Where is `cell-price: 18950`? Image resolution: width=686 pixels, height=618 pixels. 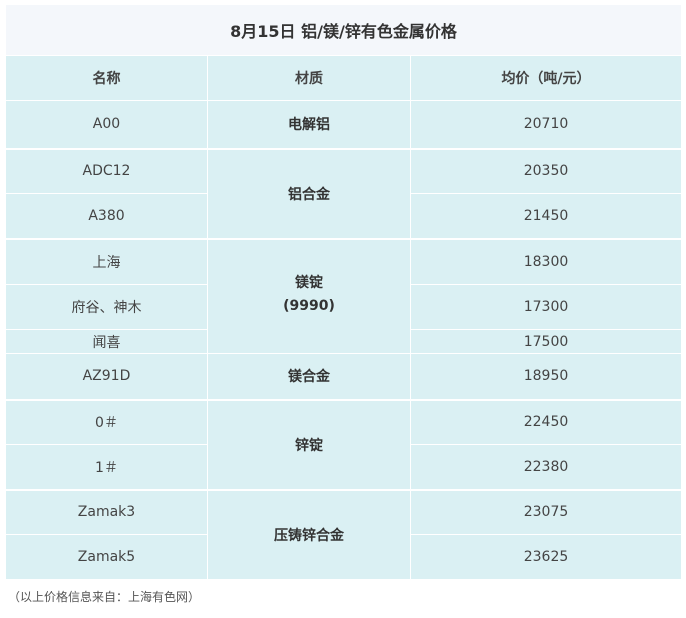
cell-price: 18950 is located at coordinates (546, 376).